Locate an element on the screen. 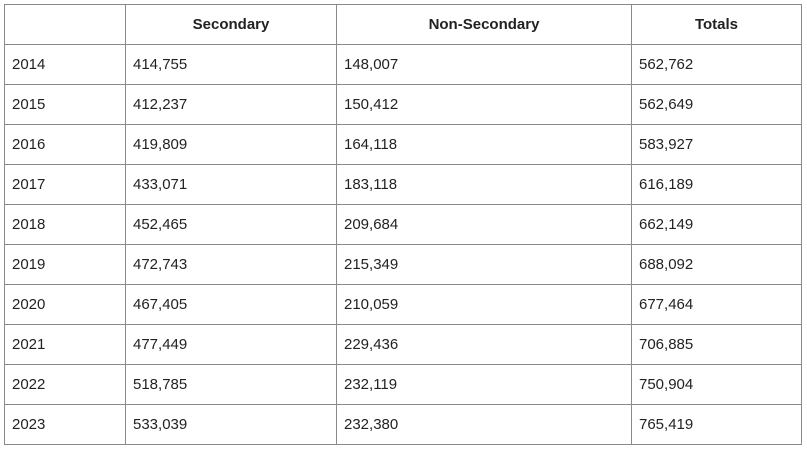  header-secondary: Secondary is located at coordinates (231, 24).